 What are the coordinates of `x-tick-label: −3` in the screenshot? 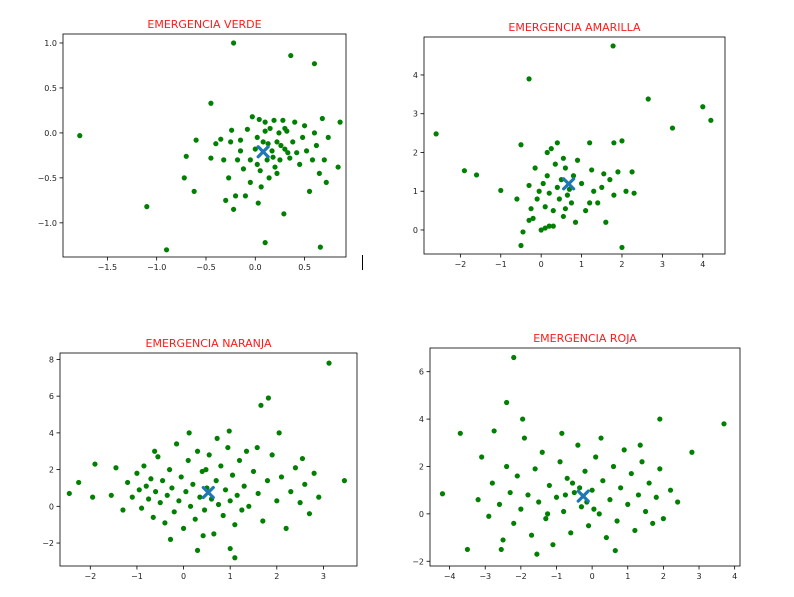 It's located at (485, 576).